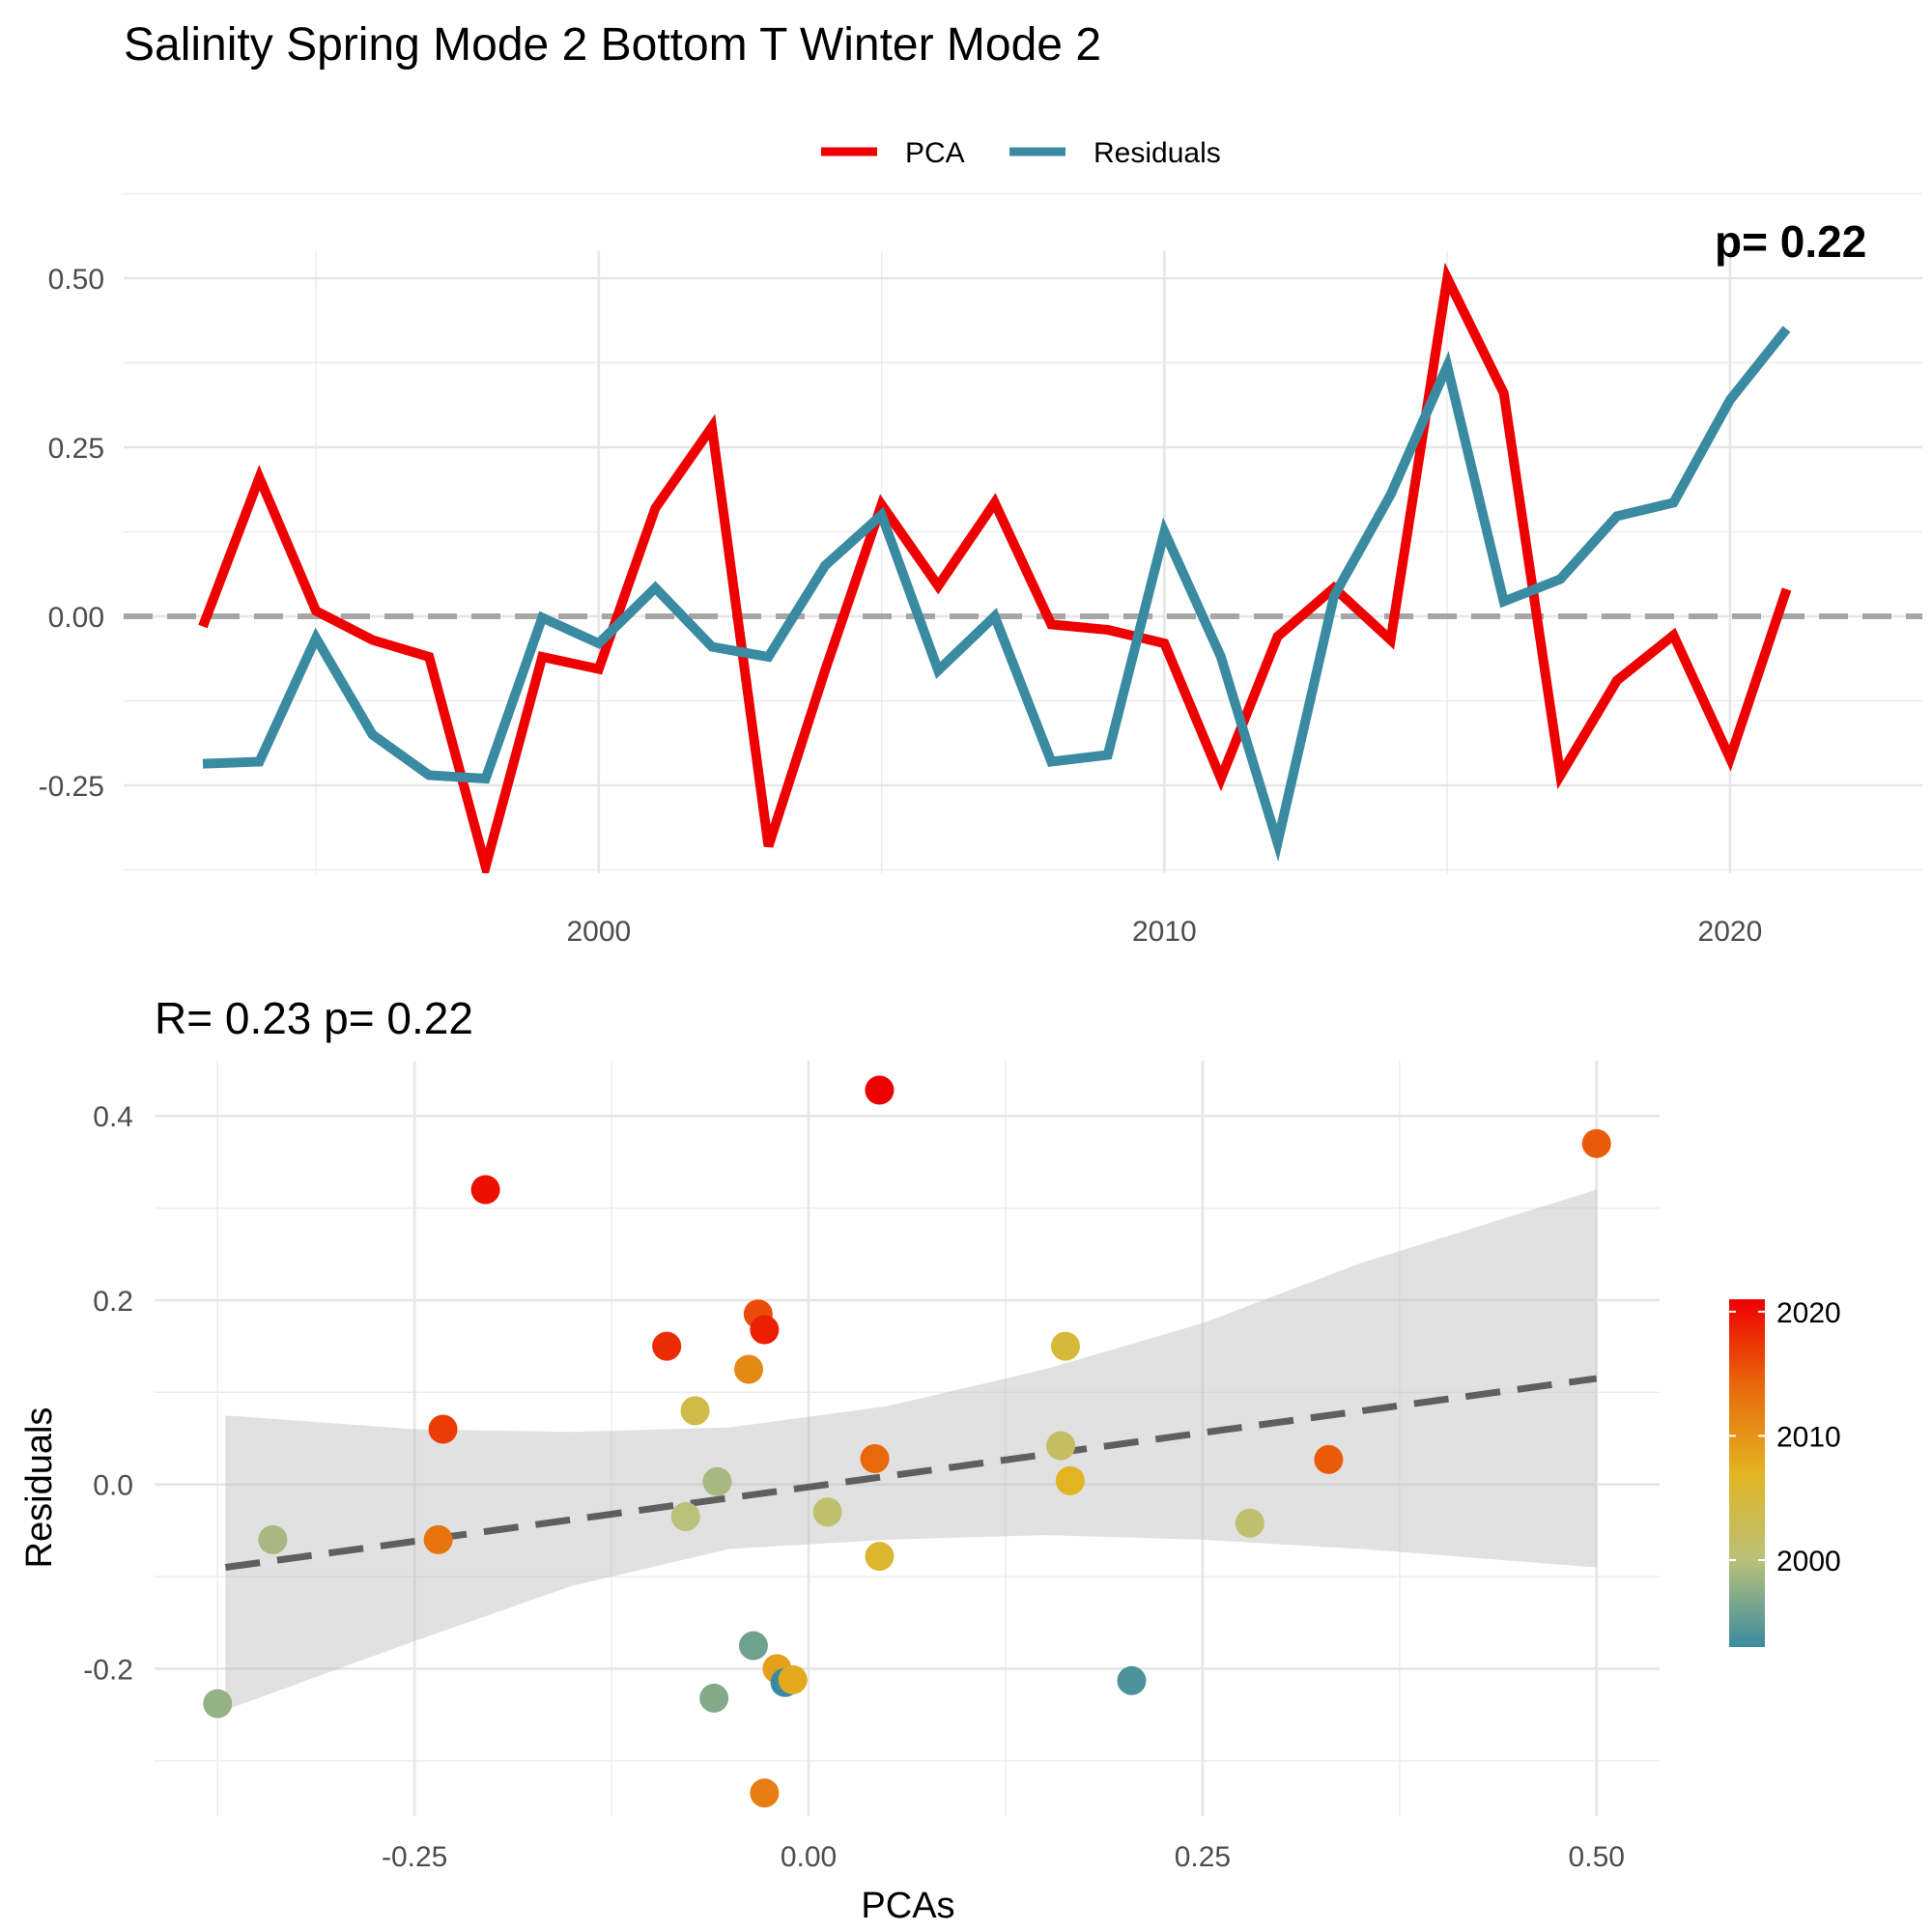 The image size is (1932, 1932). I want to click on legend-label-residuals: Residuals, so click(1157, 153).